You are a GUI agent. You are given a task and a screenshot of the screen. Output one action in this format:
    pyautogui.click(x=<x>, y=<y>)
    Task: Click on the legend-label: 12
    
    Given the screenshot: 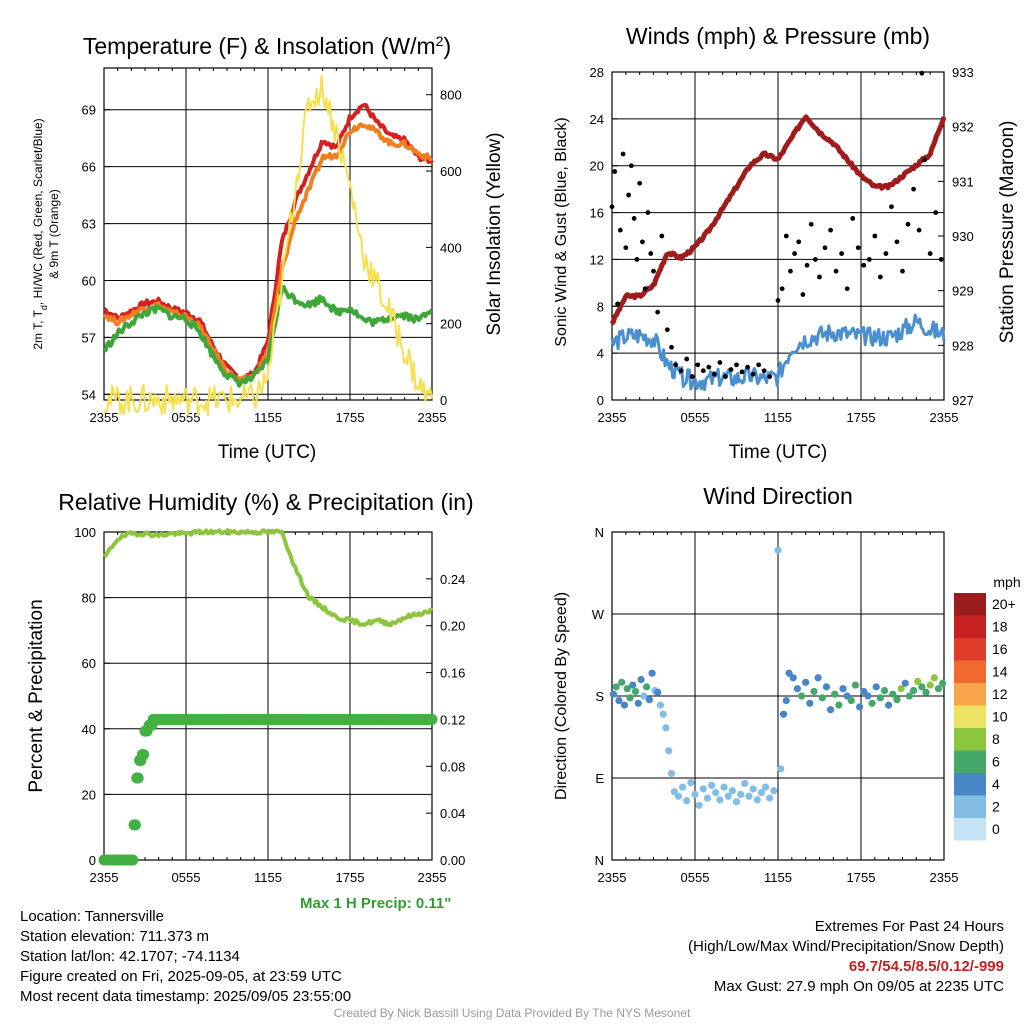 What is the action you would take?
    pyautogui.click(x=1000, y=694)
    